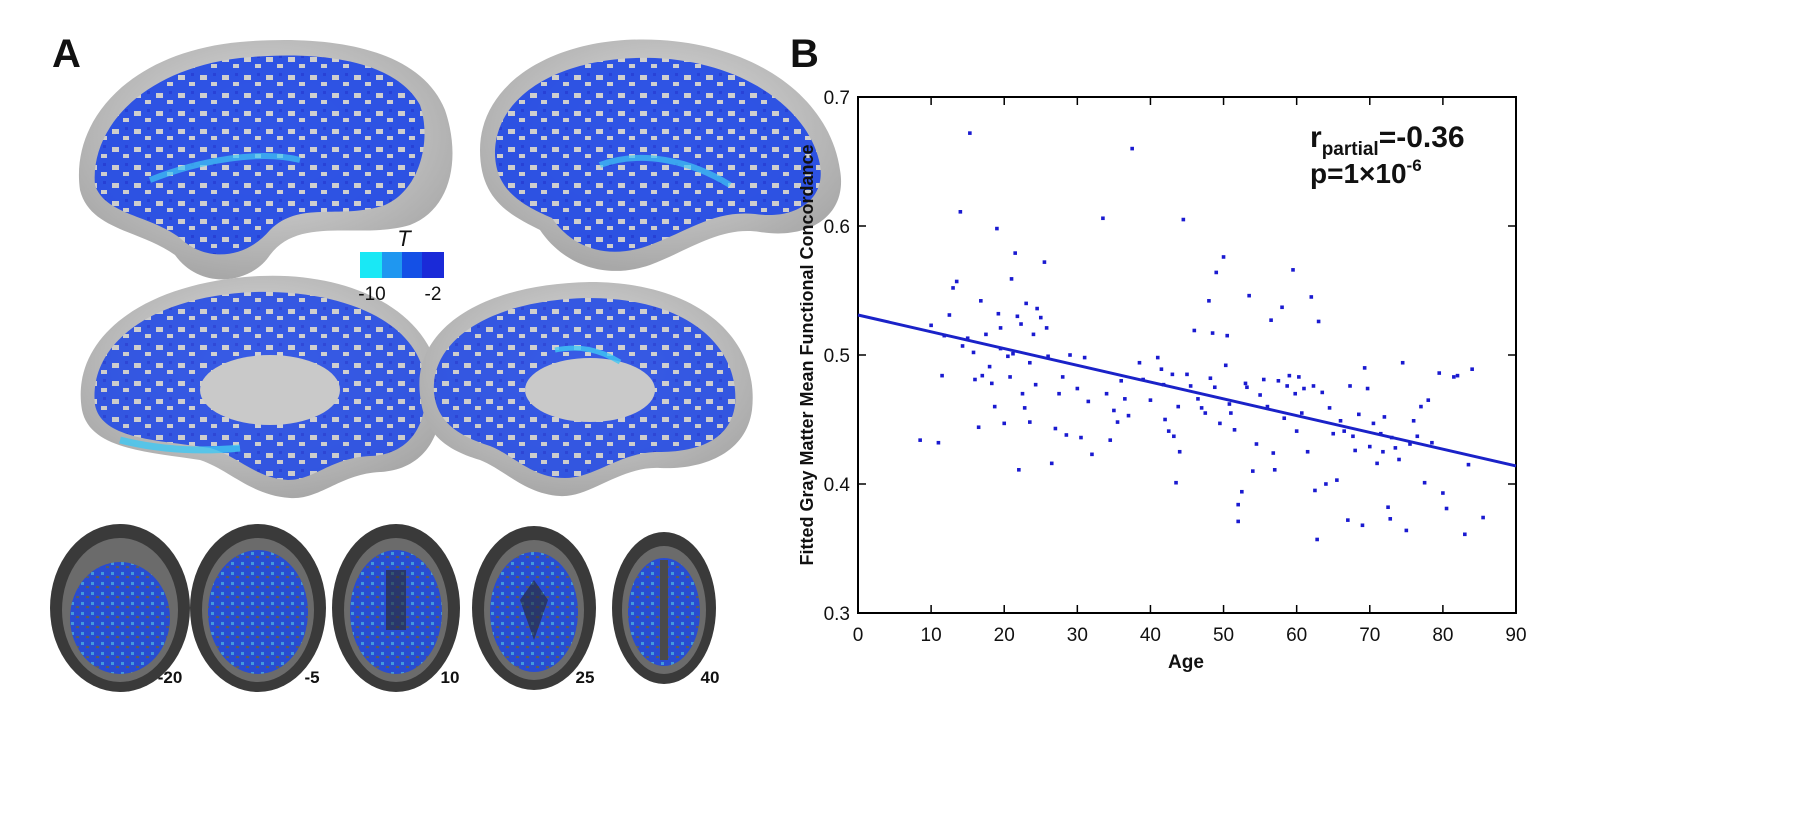 The image size is (1812, 816). Describe the element at coordinates (837, 356) in the screenshot. I see `y-tick-label: 0.5` at that location.